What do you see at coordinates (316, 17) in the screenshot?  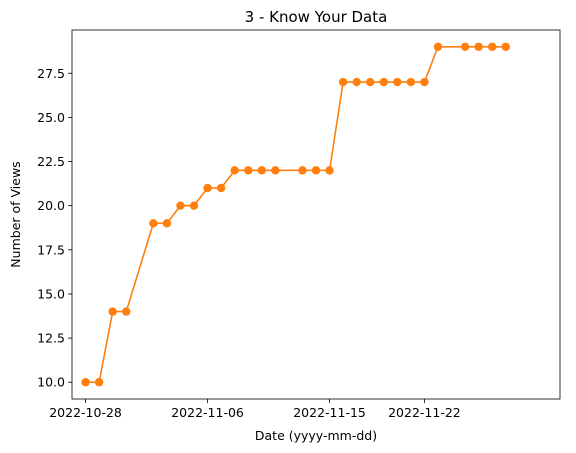 I see `chart-title: 3 - Know Your Data` at bounding box center [316, 17].